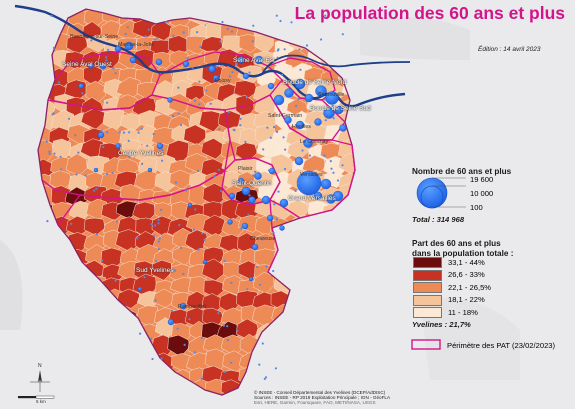 This screenshot has width=575, height=409. What do you see at coordinates (482, 193) in the screenshot?
I see `legend-size-value-mid: 10 000` at bounding box center [482, 193].